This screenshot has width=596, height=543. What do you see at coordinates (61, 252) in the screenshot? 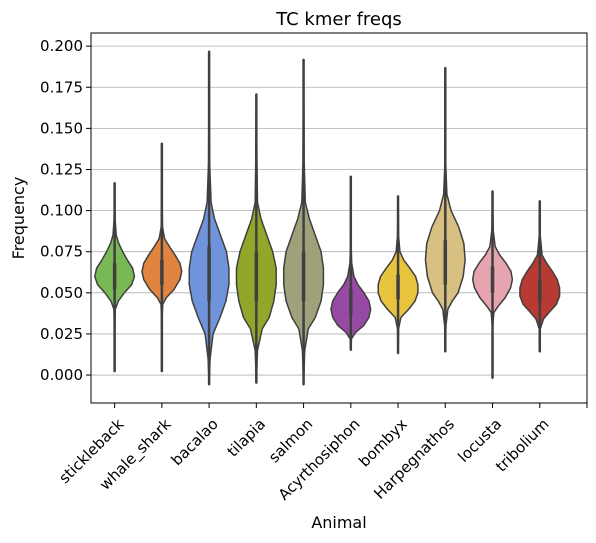
I see `y-tick-label: 0.075` at bounding box center [61, 252].